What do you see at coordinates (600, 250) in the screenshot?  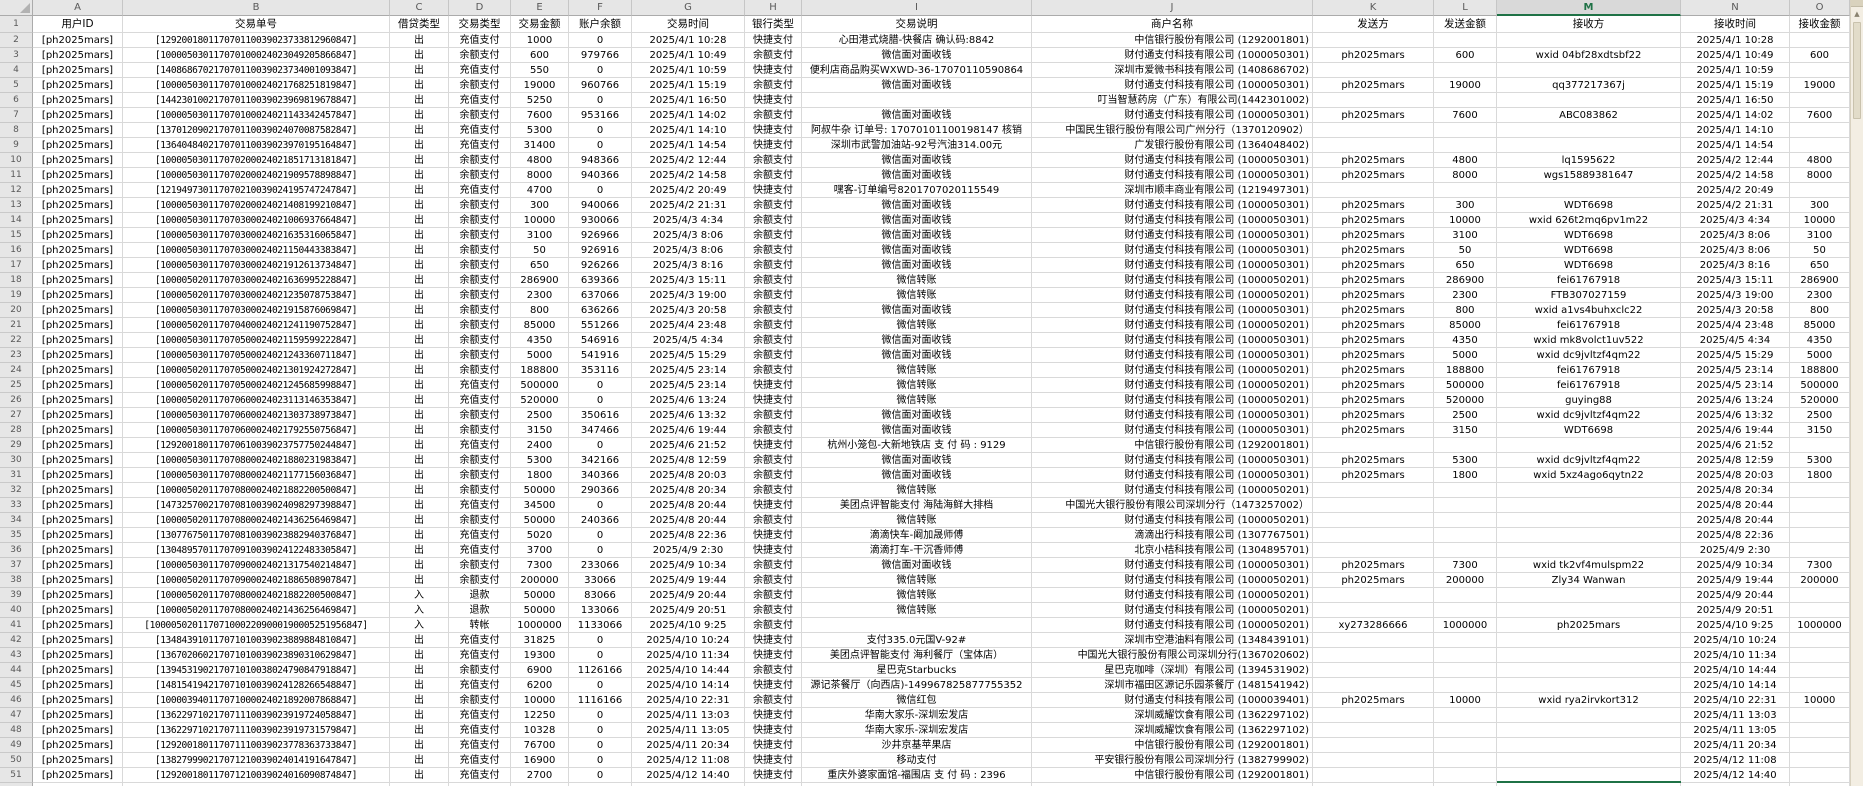 I see `cell: 926916` at bounding box center [600, 250].